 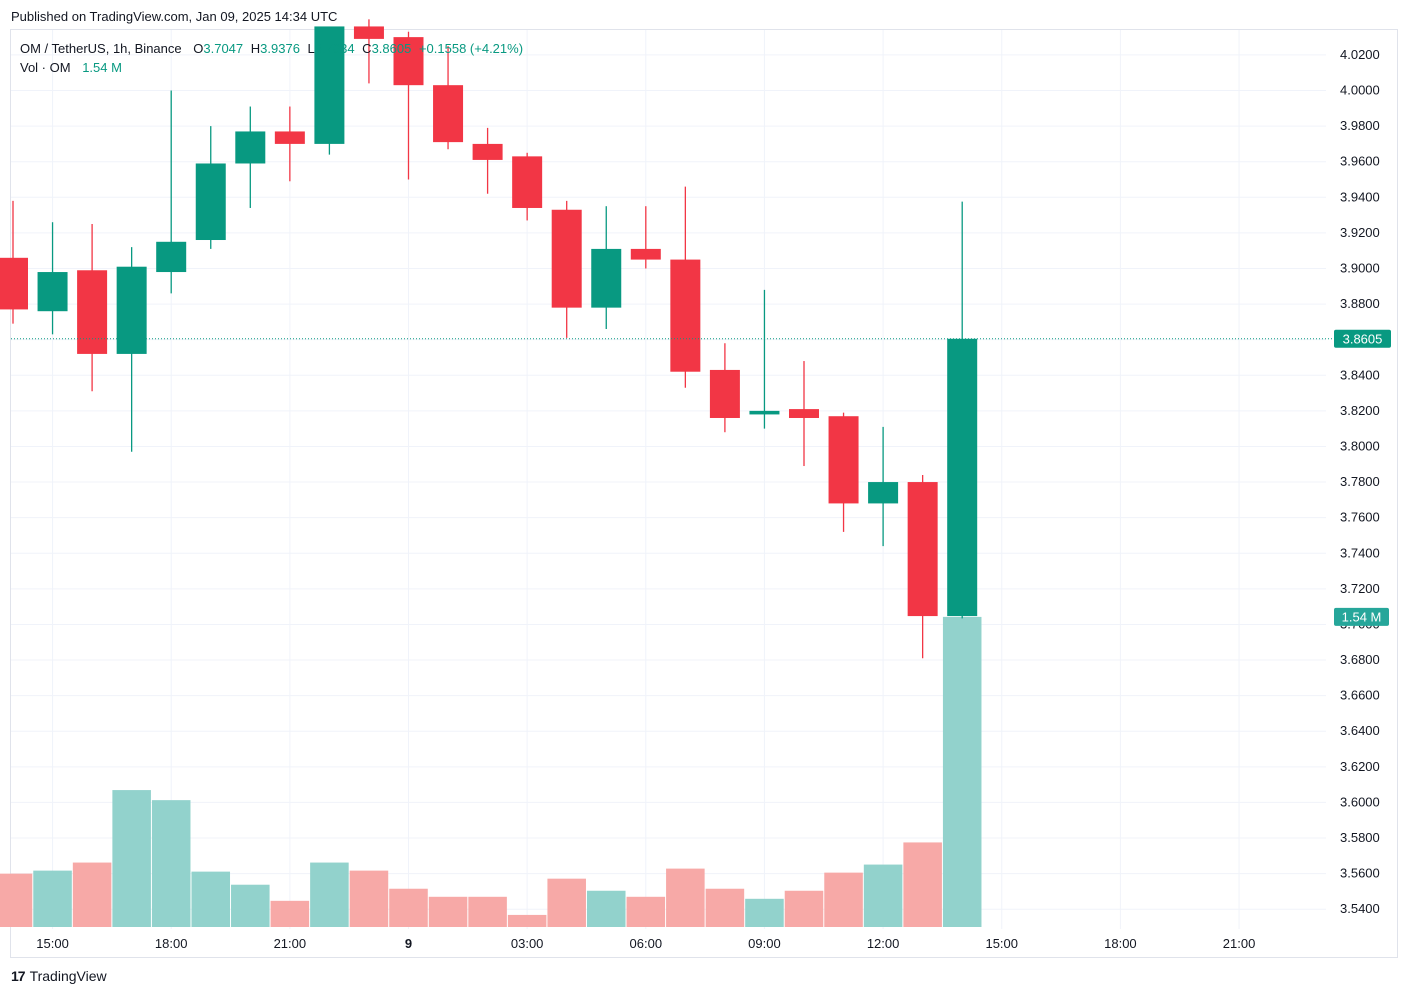 What do you see at coordinates (883, 943) in the screenshot?
I see `time-tick-label: 12:00` at bounding box center [883, 943].